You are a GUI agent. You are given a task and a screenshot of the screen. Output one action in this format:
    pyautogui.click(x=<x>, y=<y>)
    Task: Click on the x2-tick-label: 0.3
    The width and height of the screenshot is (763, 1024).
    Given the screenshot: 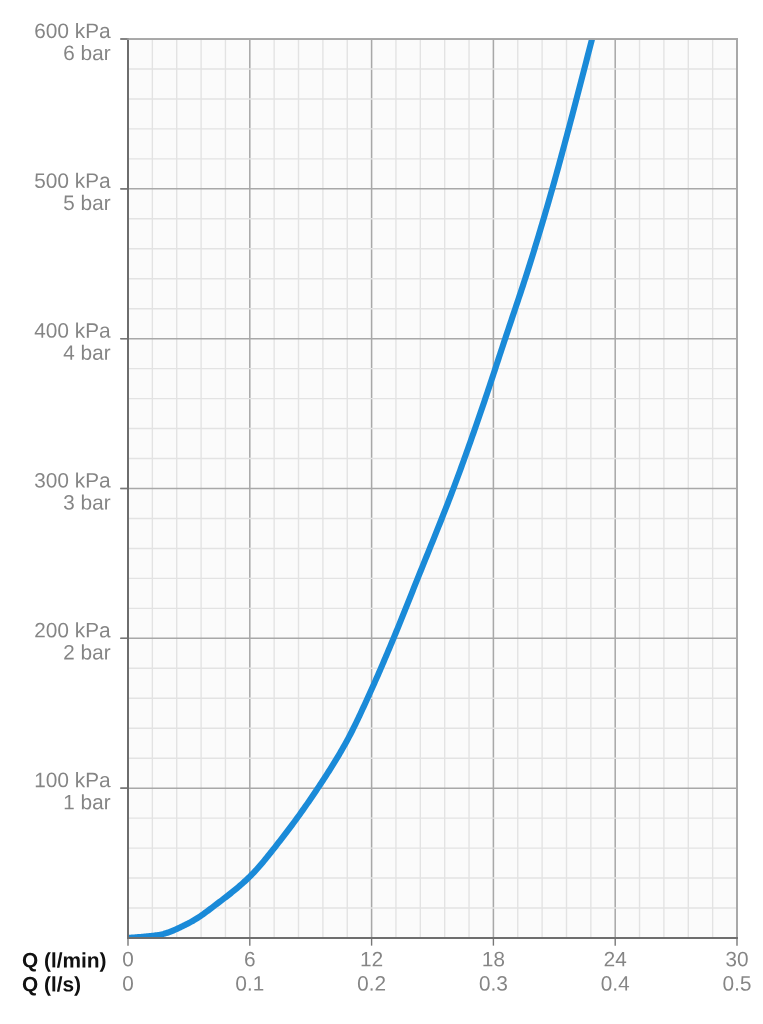 What is the action you would take?
    pyautogui.click(x=493, y=983)
    